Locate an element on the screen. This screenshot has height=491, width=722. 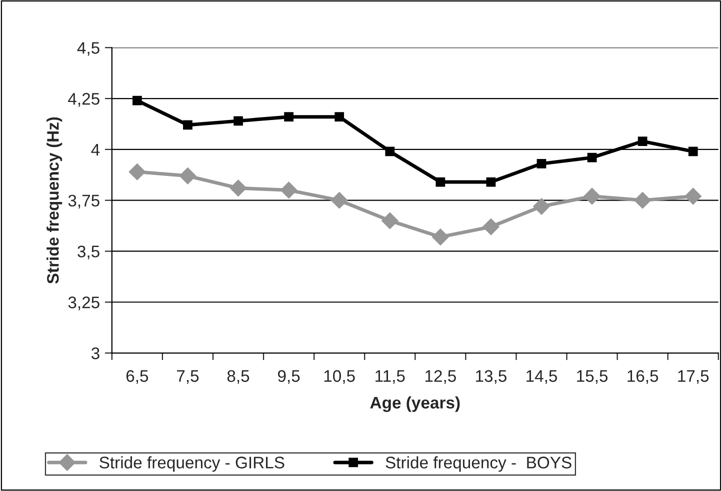
x-tick-label: 13,5 is located at coordinates (491, 377).